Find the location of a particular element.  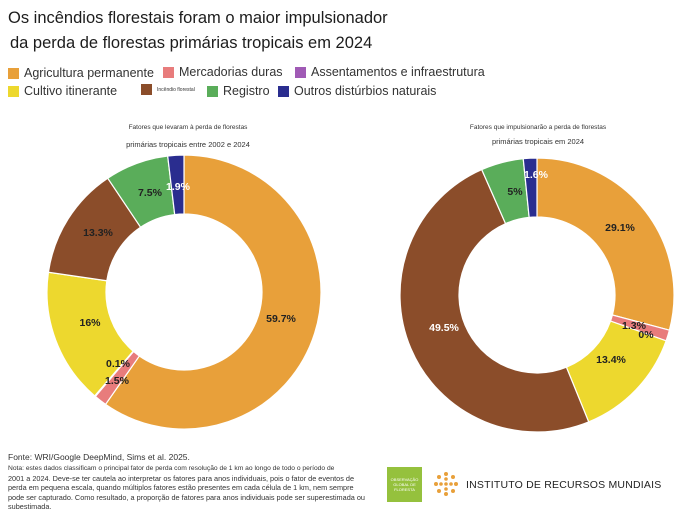

legend-item-outros: Outros distúrbios naturais is located at coordinates (357, 91).